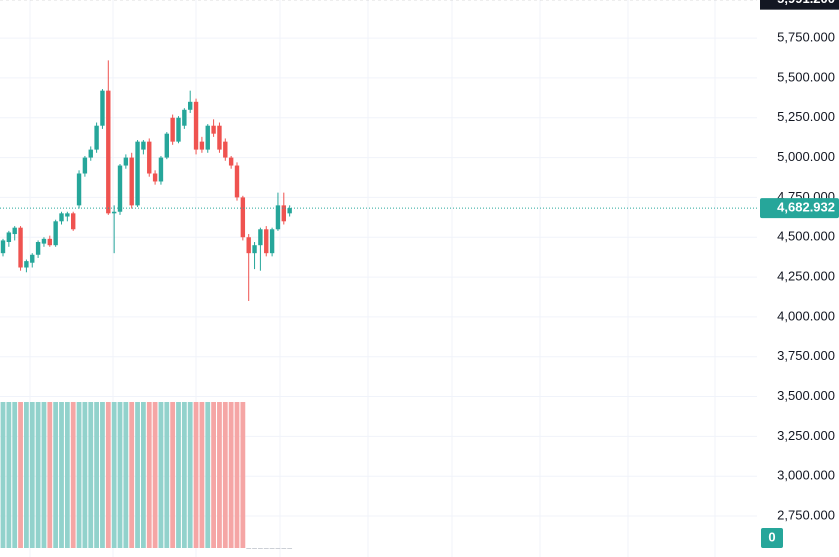  I want to click on y-tick-label: 5,000.000, so click(806, 156).